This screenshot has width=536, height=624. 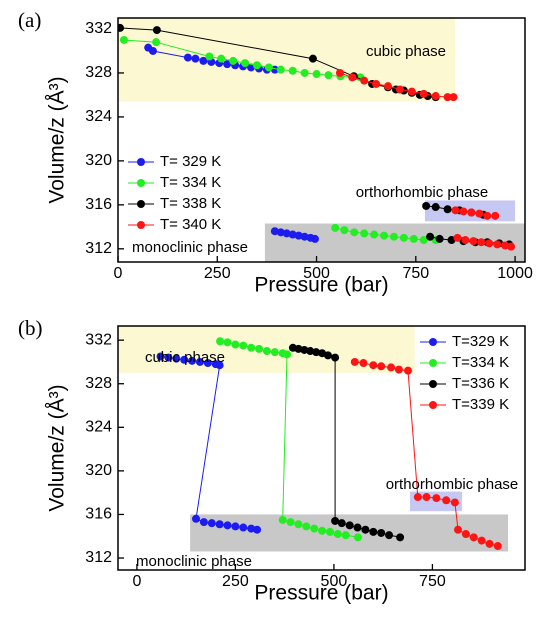 What do you see at coordinates (98, 557) in the screenshot?
I see `y-tick-label: 312` at bounding box center [98, 557].